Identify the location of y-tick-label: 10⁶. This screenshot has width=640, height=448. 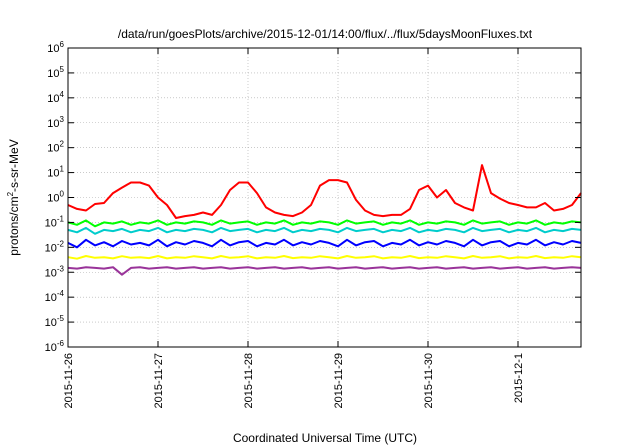
(55, 47).